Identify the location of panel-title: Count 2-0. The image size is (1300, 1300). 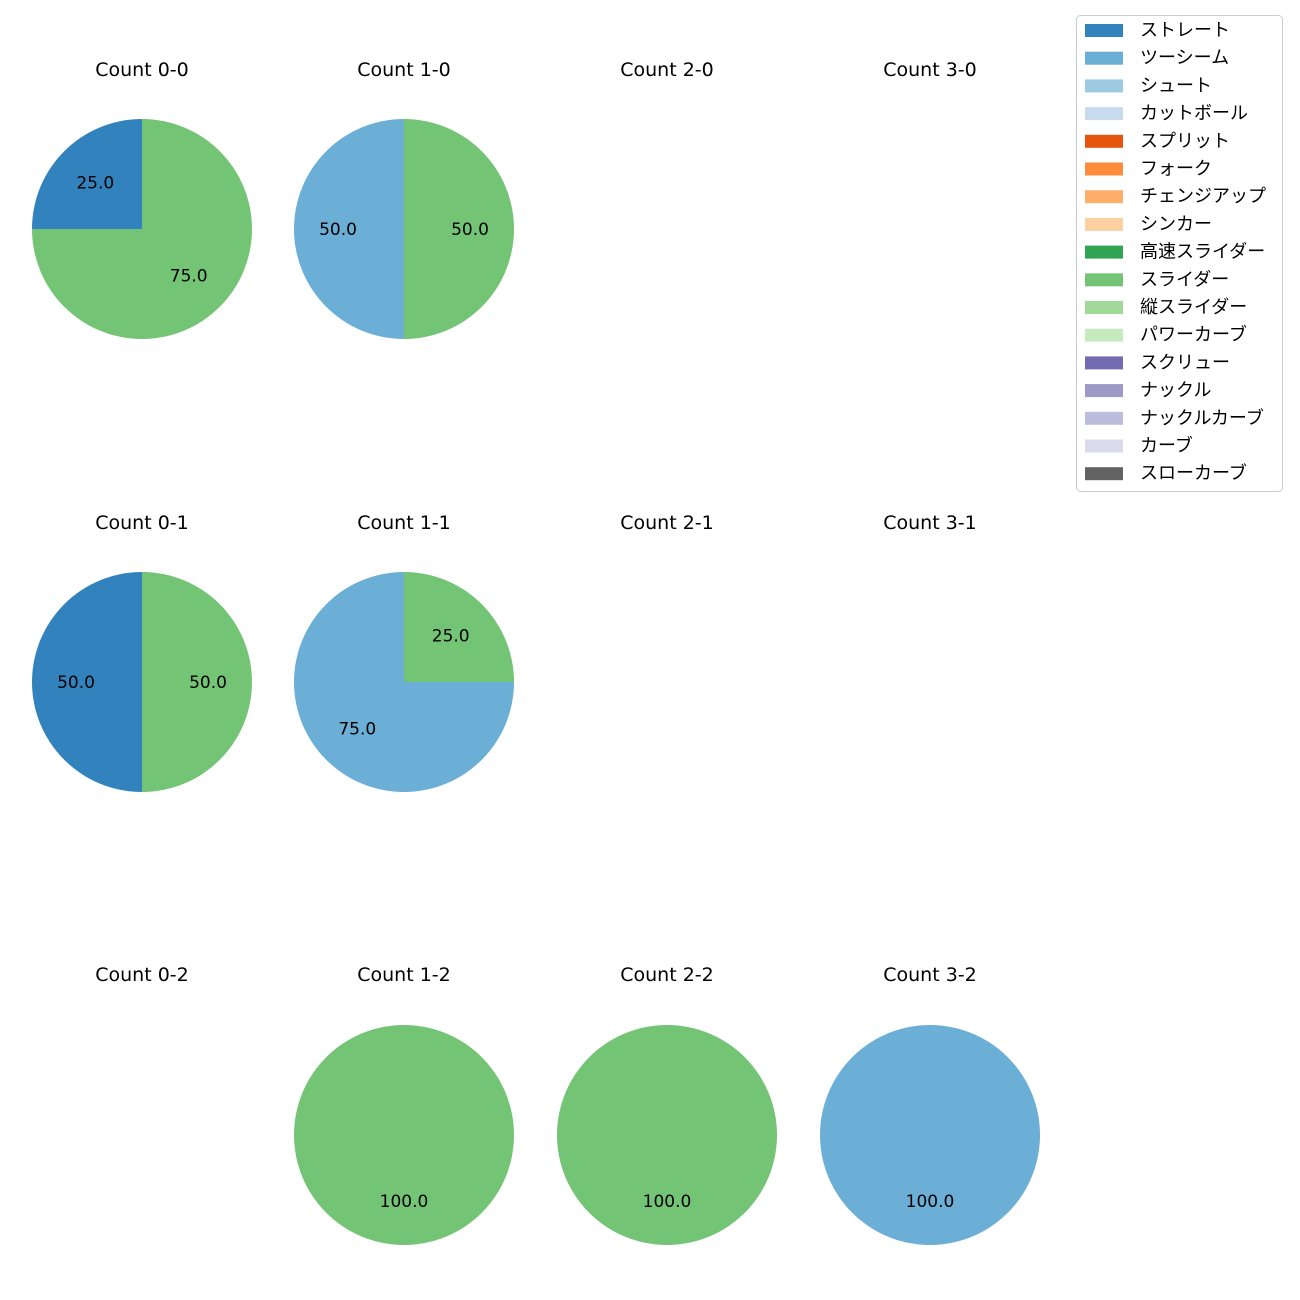
(667, 70).